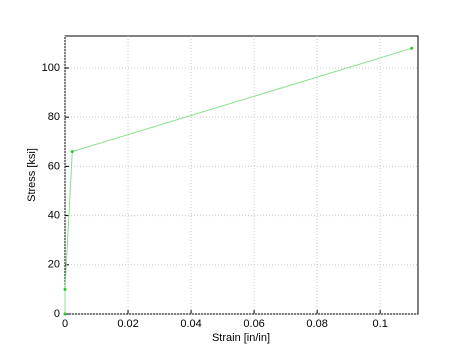 This screenshot has height=363, width=468. Describe the element at coordinates (127, 324) in the screenshot. I see `x-tick-label: 0.02` at that location.